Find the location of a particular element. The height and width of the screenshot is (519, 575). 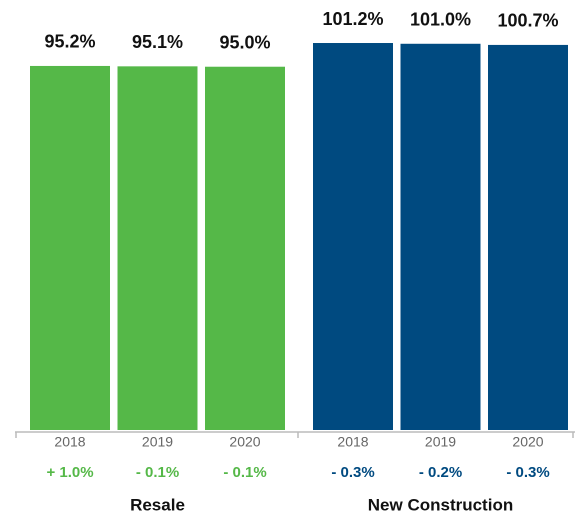

change-label: - 0.2% is located at coordinates (440, 472).